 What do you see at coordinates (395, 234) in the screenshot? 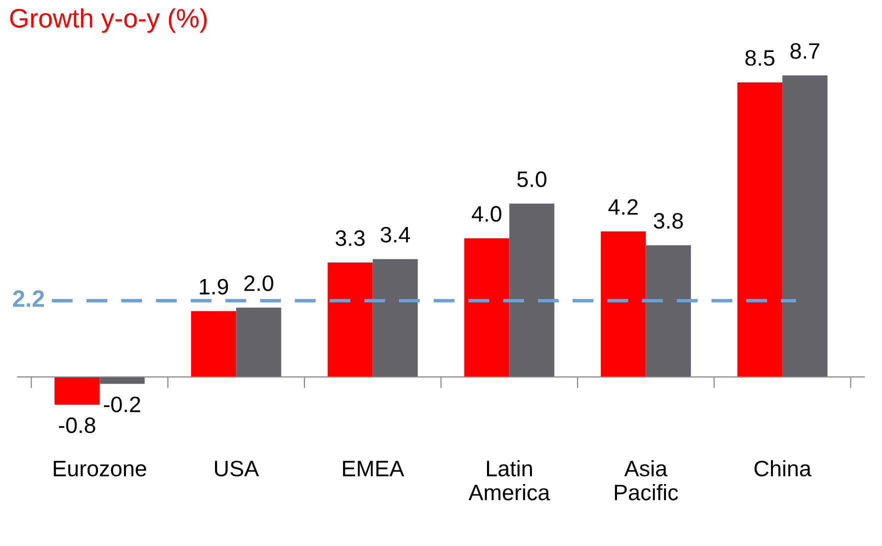
I see `data-label: 3.4` at bounding box center [395, 234].